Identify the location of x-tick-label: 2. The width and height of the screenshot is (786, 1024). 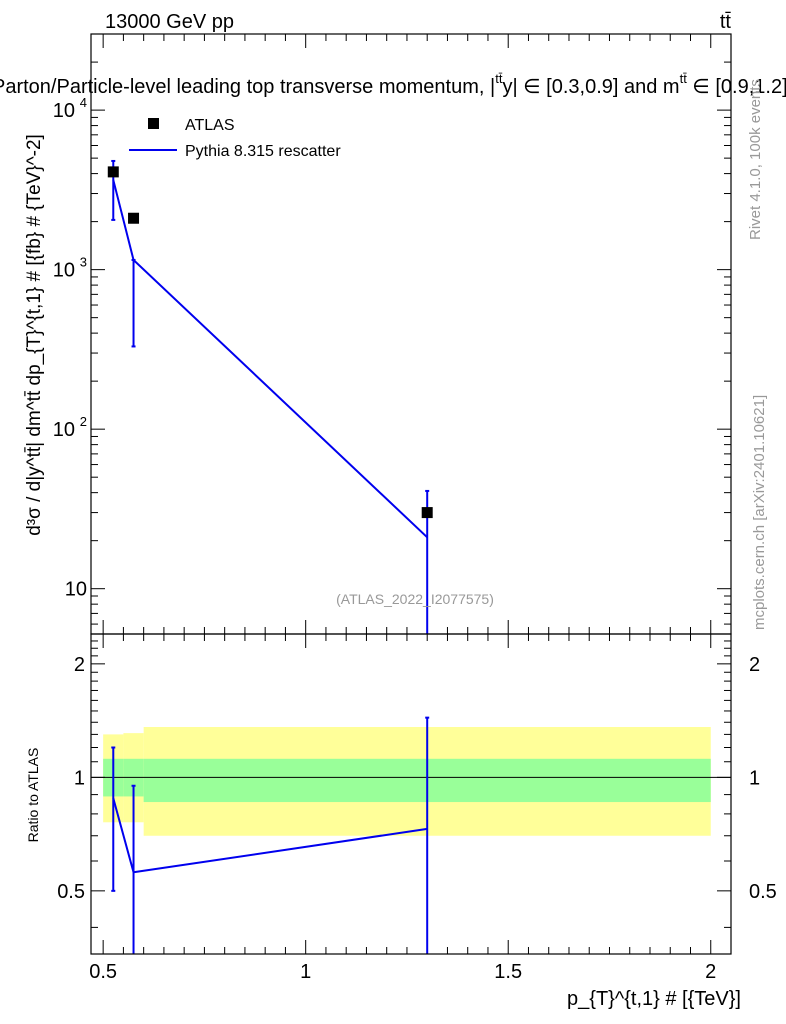
(710, 972).